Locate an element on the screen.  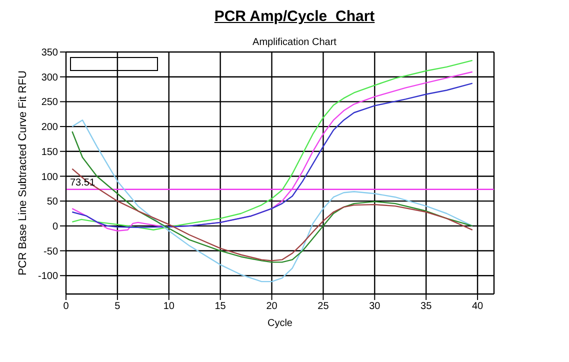
x-axis-title: Cycle is located at coordinates (280, 323).